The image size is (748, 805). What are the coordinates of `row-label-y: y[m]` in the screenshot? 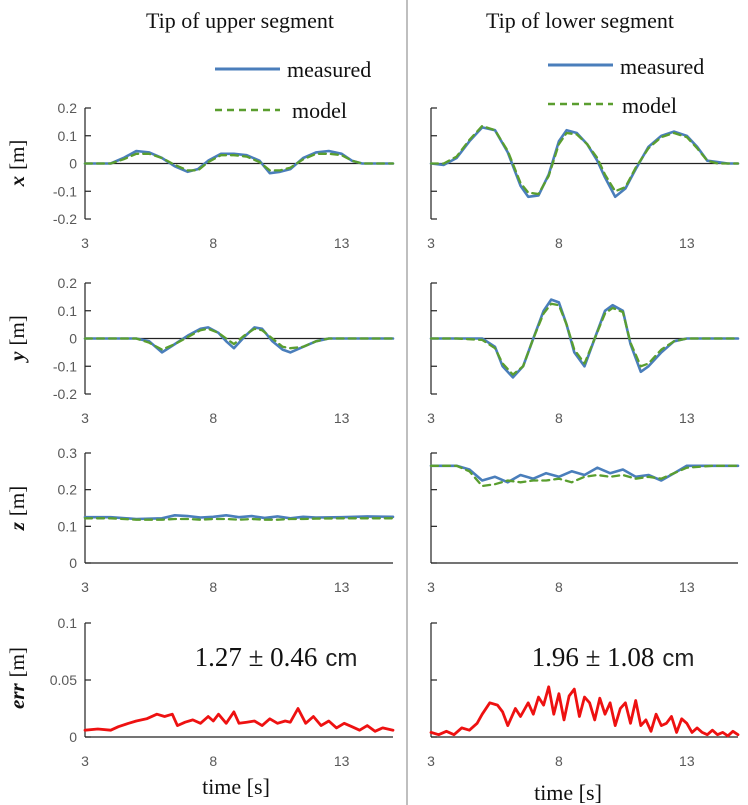 It's located at (17, 339).